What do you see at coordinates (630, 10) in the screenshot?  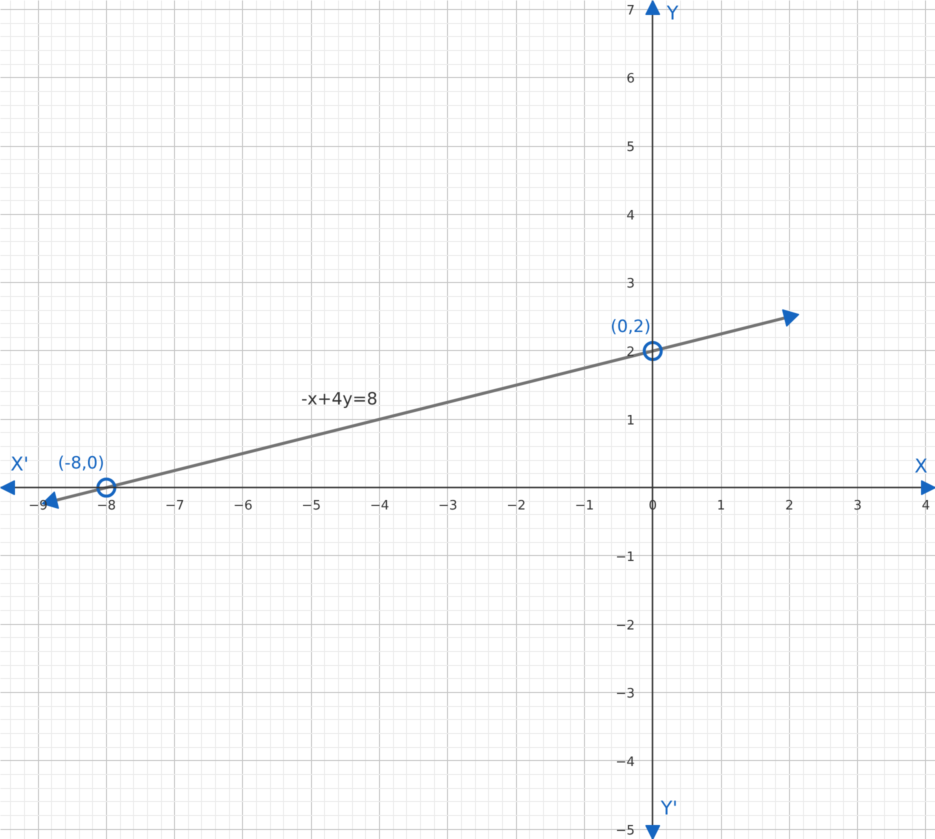 I see `y-tick-label: 7` at bounding box center [630, 10].